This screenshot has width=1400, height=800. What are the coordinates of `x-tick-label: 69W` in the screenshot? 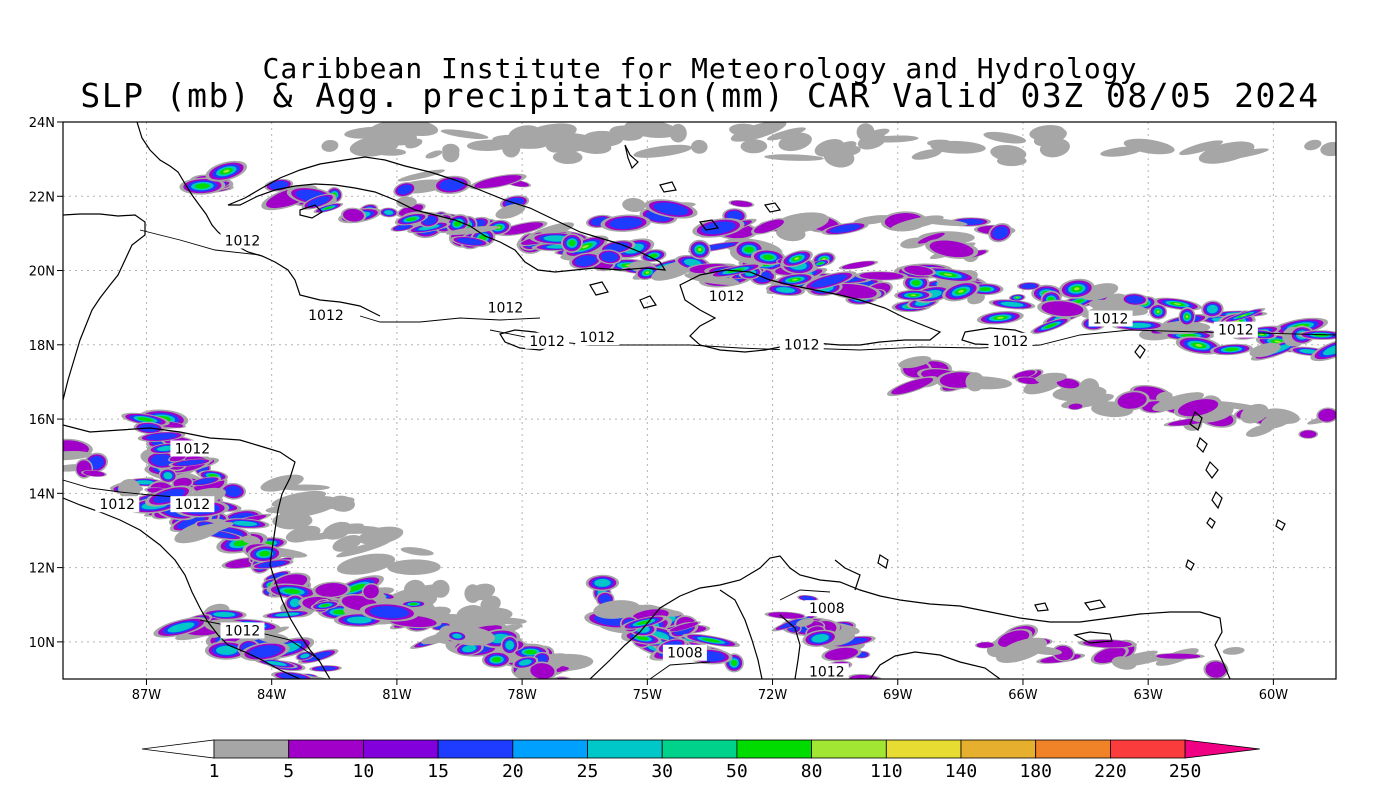 It's located at (898, 695).